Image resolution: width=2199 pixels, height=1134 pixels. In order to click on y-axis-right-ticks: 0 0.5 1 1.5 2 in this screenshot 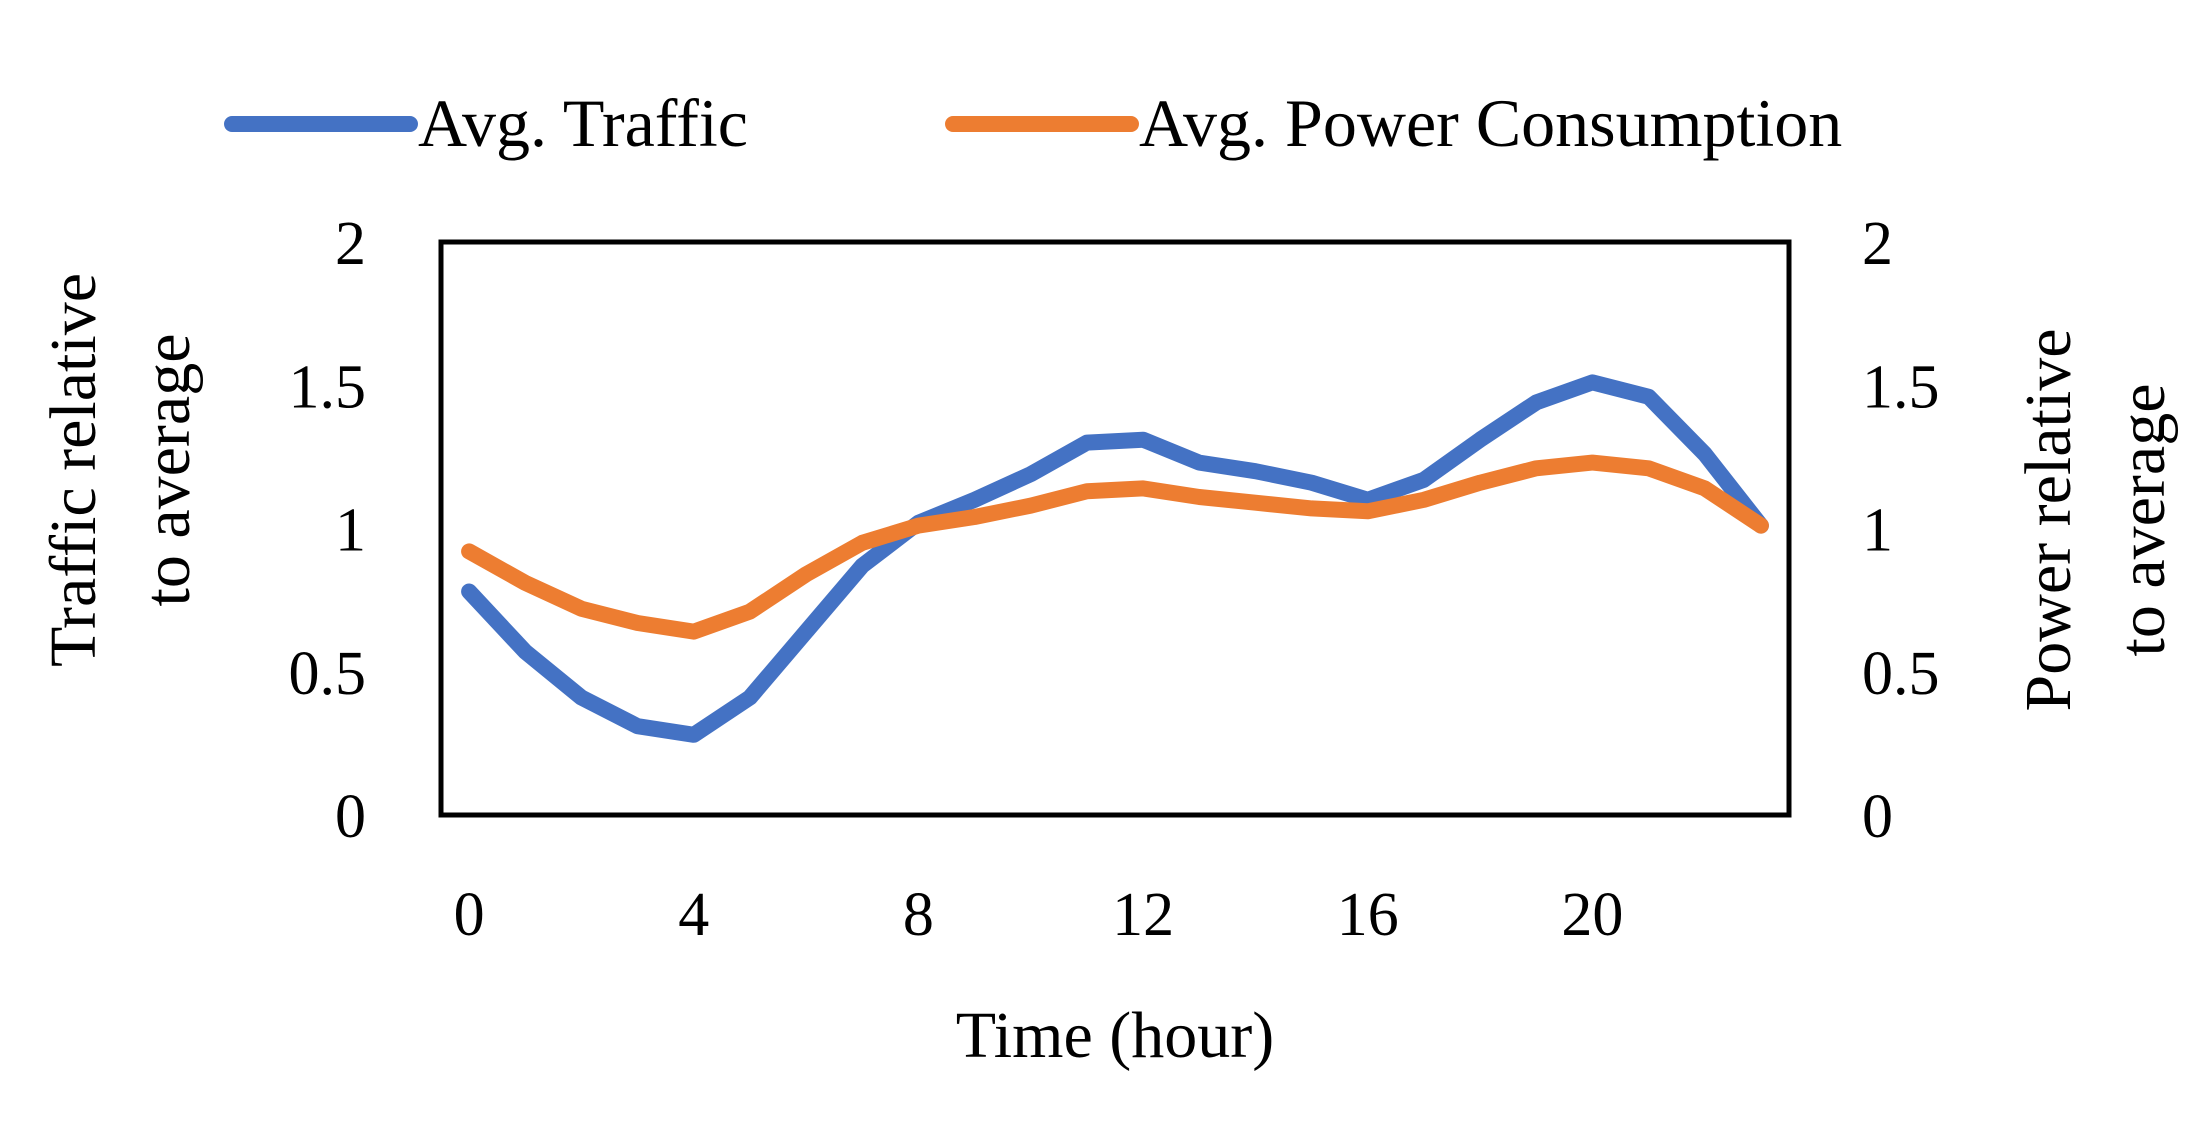, I will do `click(1901, 530)`.